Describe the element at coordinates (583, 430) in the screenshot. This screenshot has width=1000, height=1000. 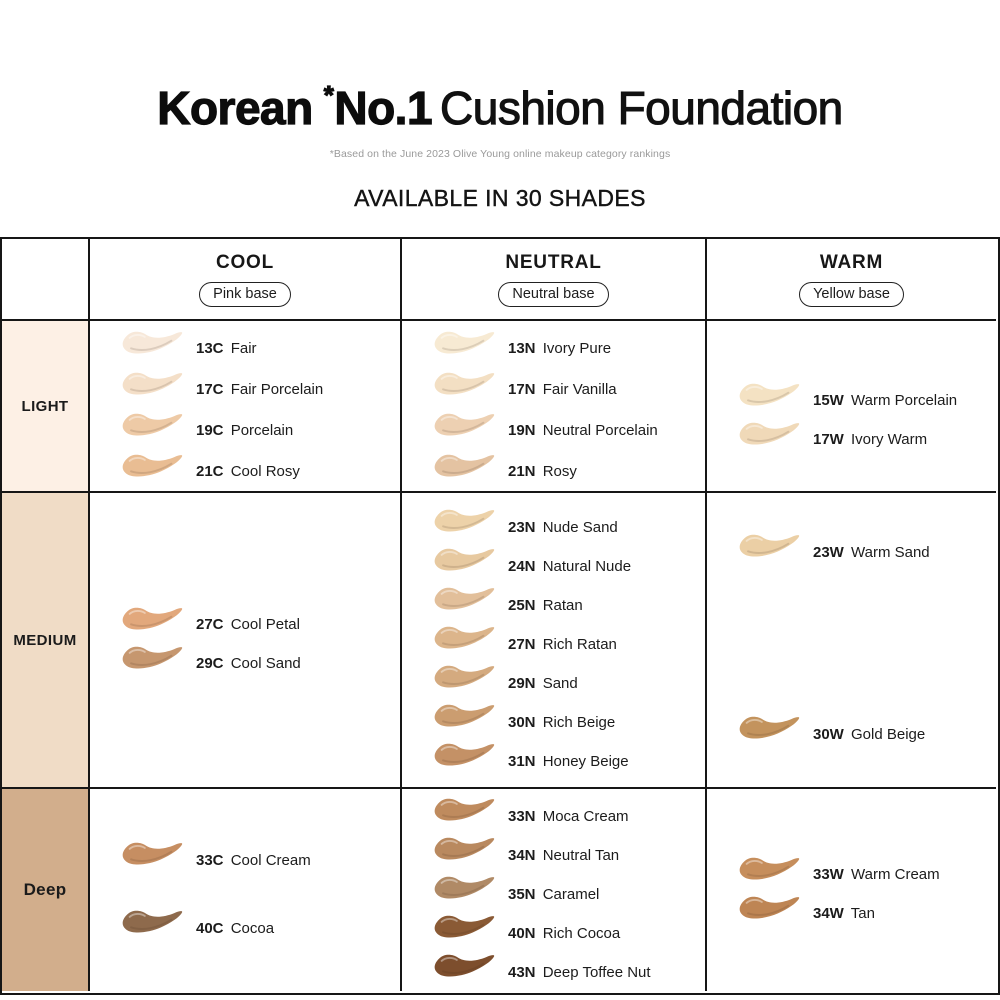
I see `shade-label: 19N Neutral Porcelain` at that location.